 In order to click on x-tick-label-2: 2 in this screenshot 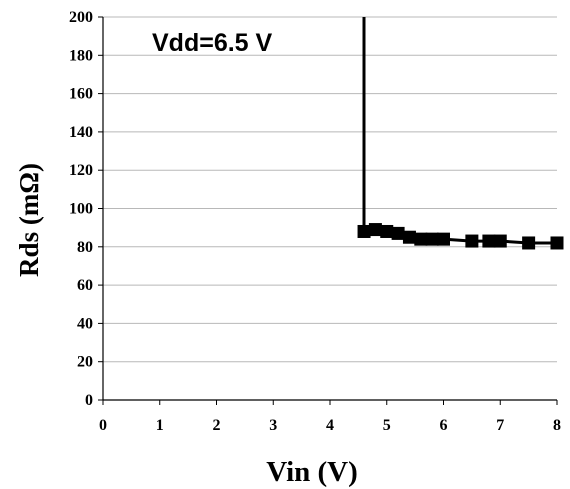, I will do `click(217, 425)`.